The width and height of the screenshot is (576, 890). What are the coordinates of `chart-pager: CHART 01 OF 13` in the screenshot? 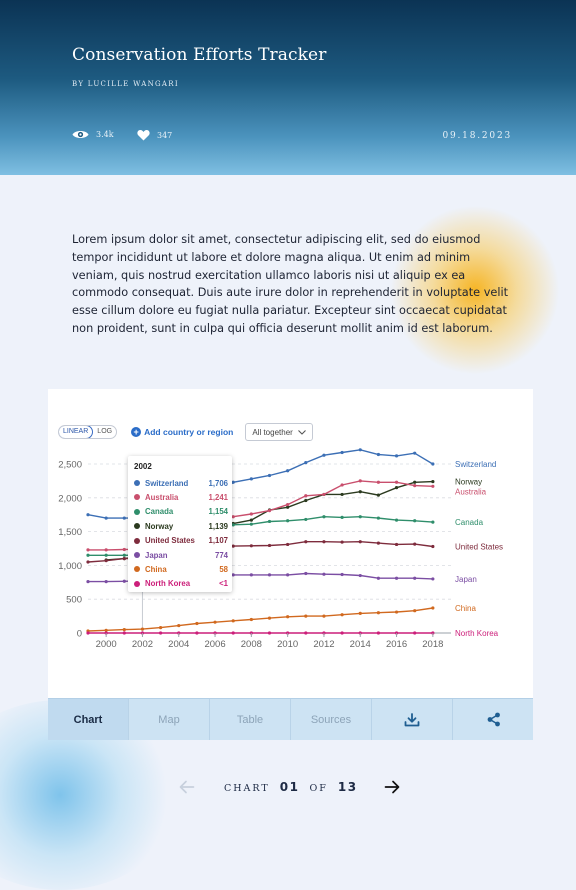 It's located at (288, 788).